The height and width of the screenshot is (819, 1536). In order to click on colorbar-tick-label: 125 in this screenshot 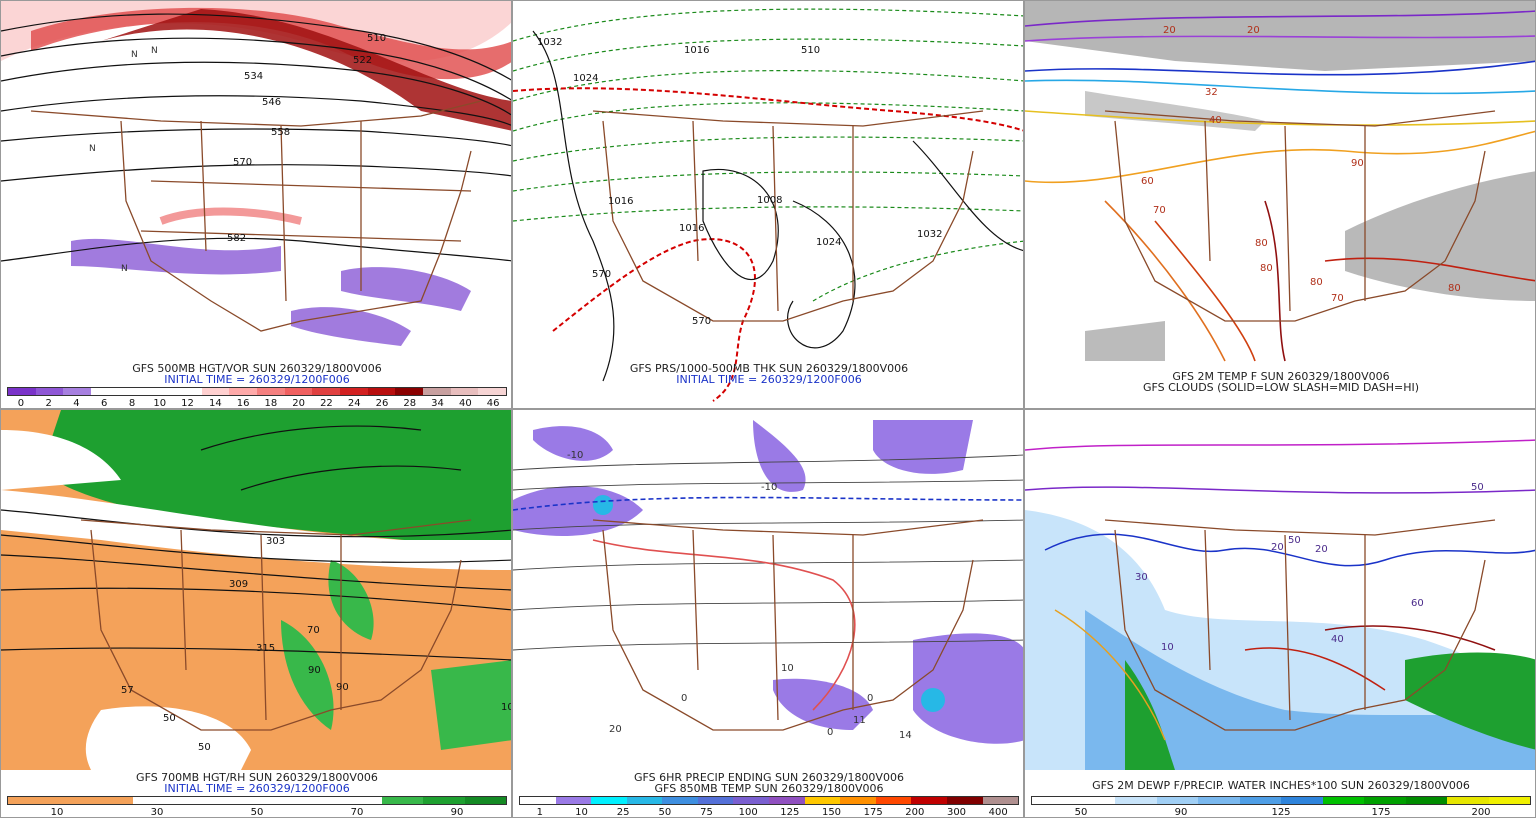, I will do `click(1281, 812)`.